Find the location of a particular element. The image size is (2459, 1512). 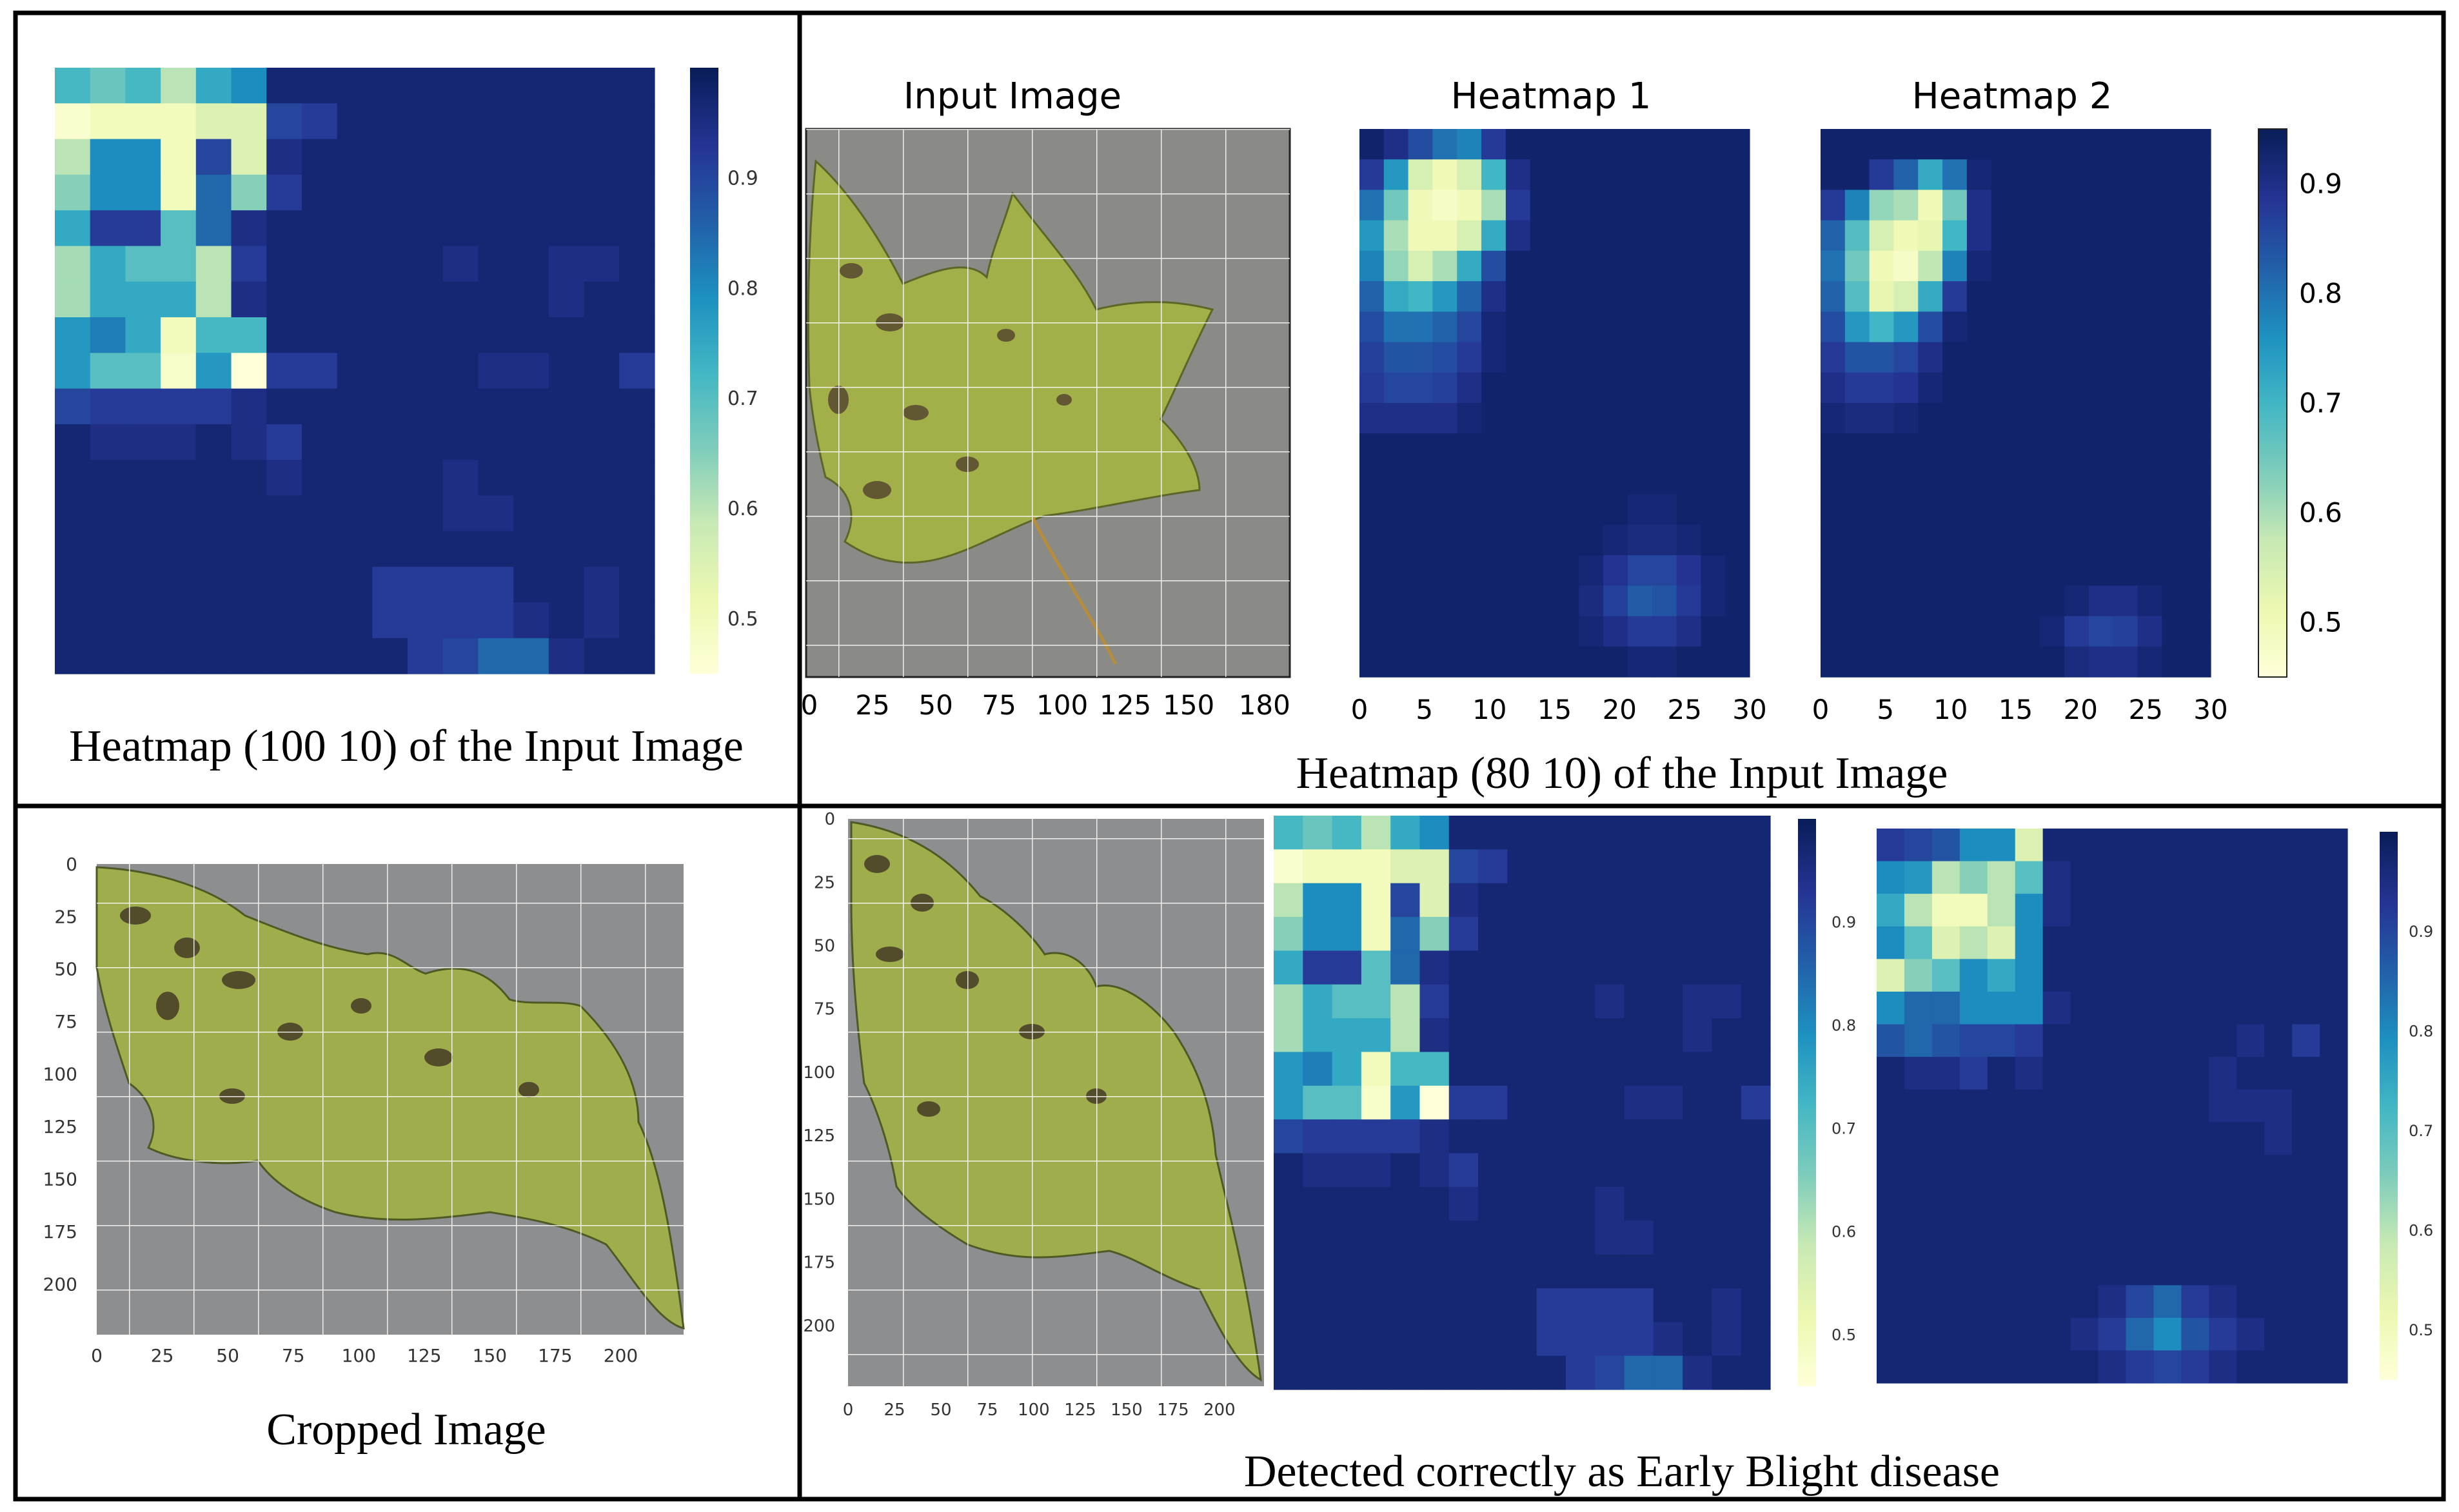

cropped-image is located at coordinates (390, 1099).